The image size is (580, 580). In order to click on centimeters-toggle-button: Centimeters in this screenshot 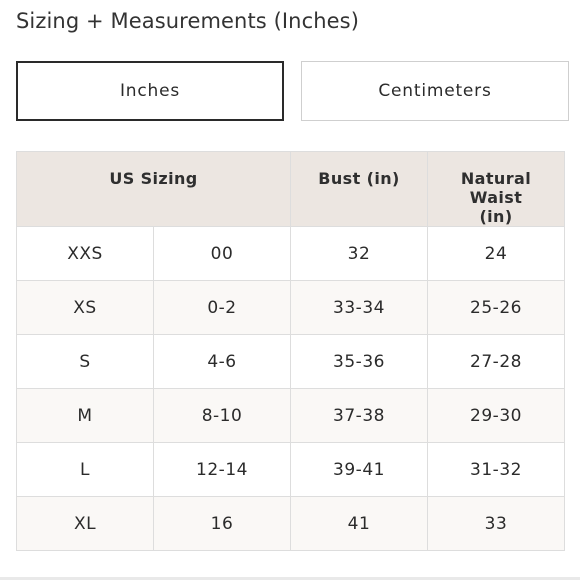, I will do `click(435, 91)`.